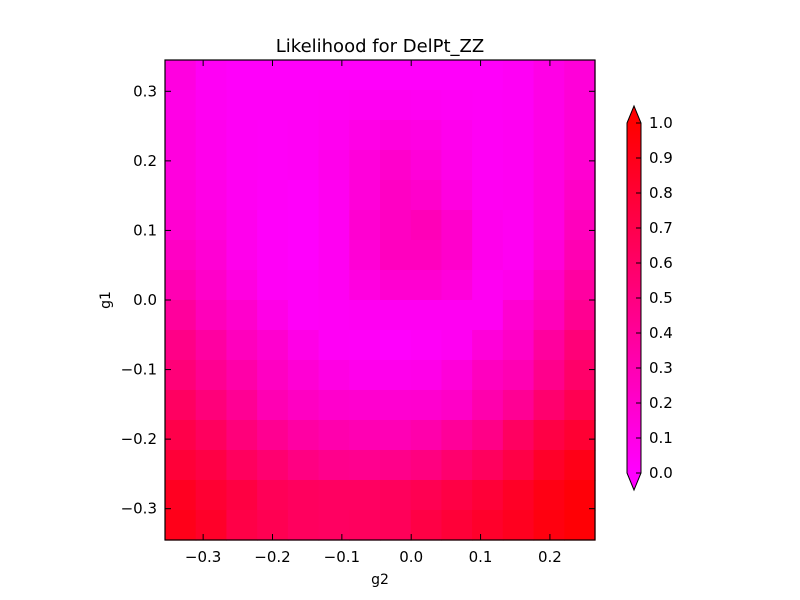  Describe the element at coordinates (342, 557) in the screenshot. I see `x-tick-label: −0.1` at that location.